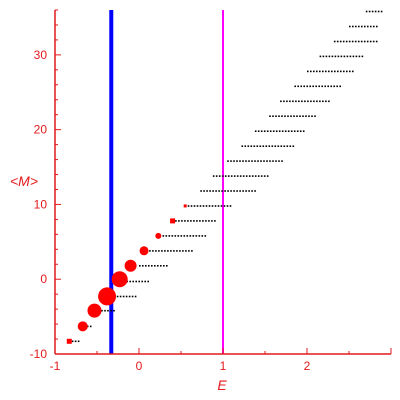  Describe the element at coordinates (307, 366) in the screenshot. I see `x-tick-label: 2` at that location.